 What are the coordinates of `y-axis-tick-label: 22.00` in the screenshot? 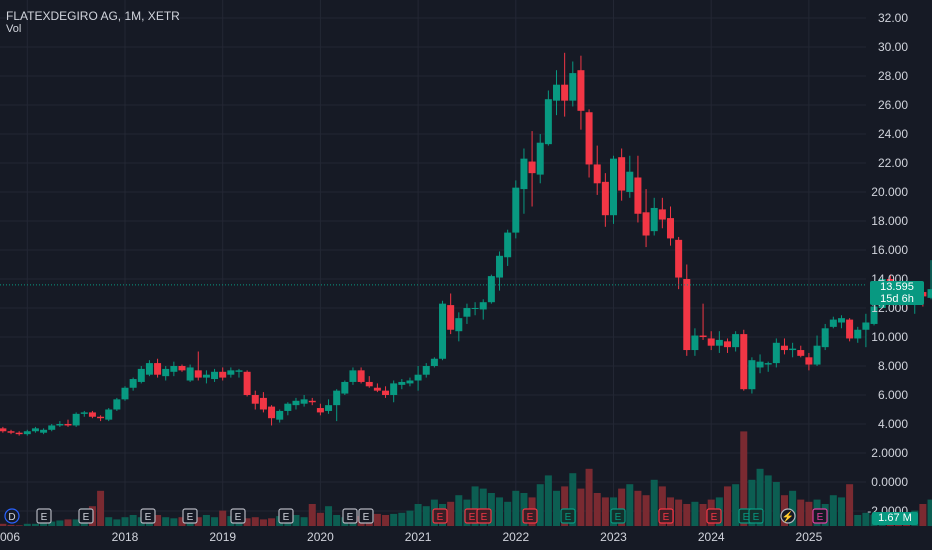 It's located at (893, 163).